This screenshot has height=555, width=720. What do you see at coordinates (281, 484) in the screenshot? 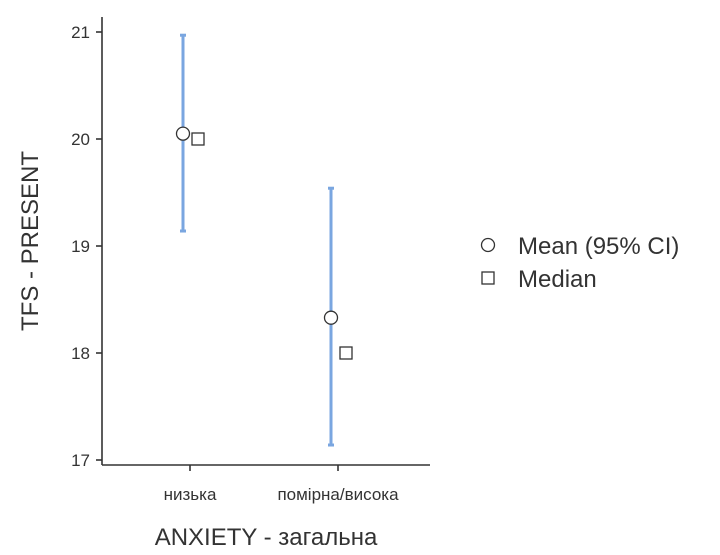
I see `x-axis-ticks: низька помірна/висока` at bounding box center [281, 484].